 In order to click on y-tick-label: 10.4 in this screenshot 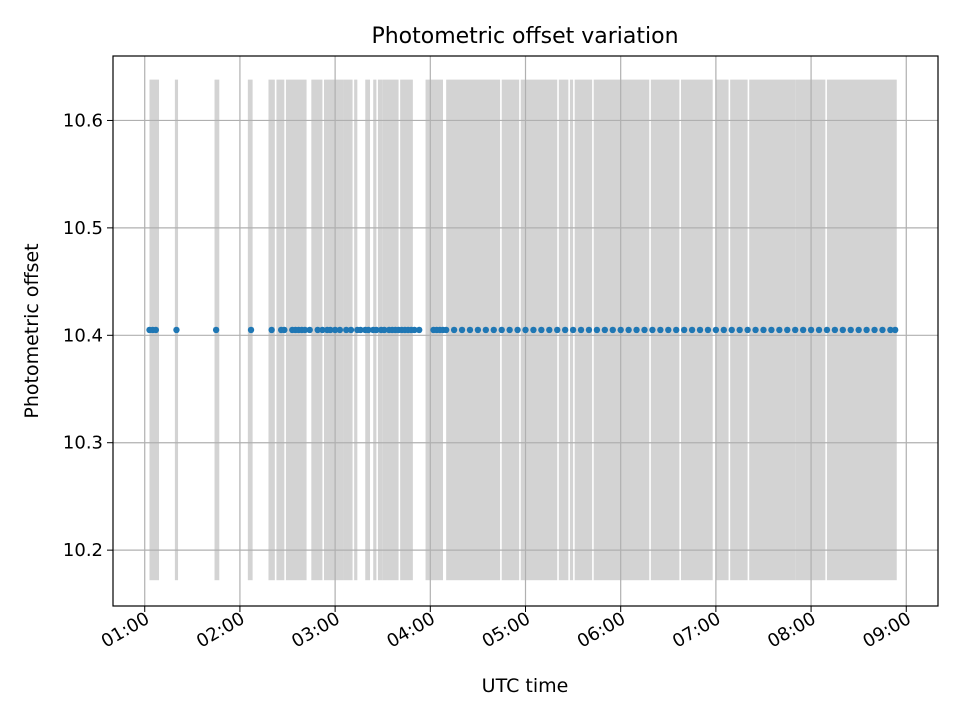, I will do `click(83, 335)`.